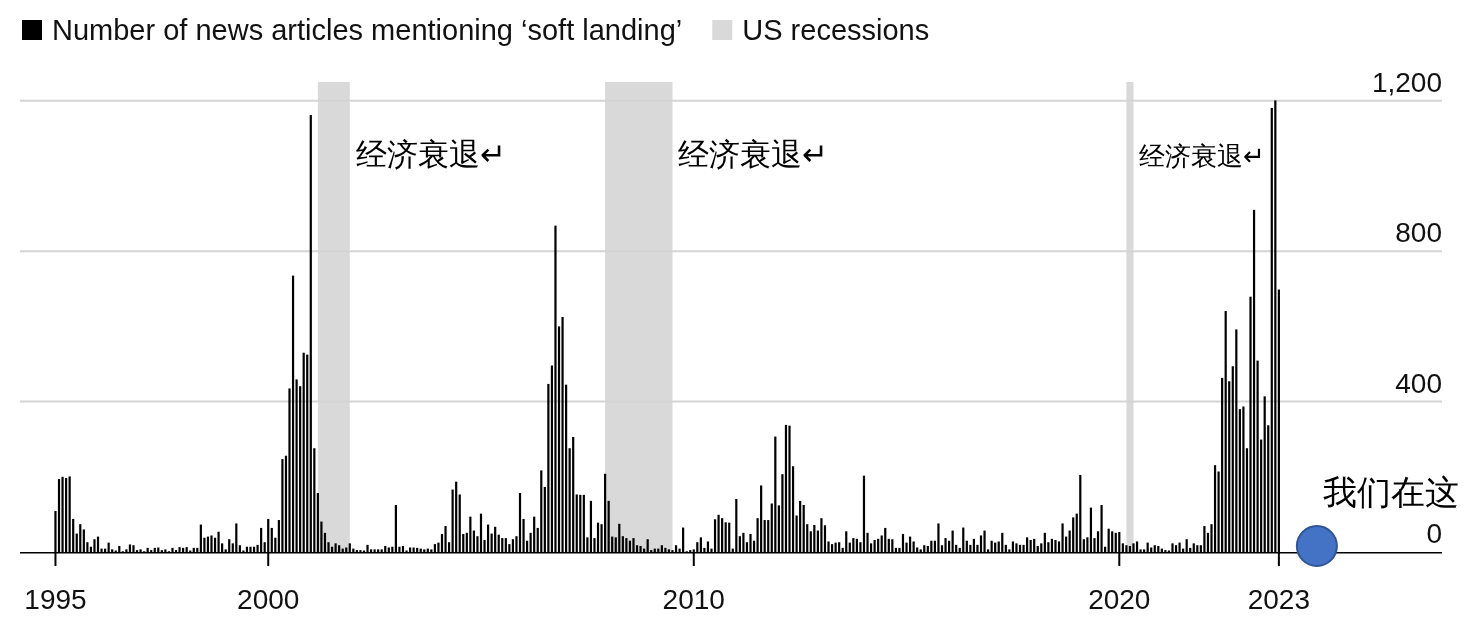  What do you see at coordinates (1390, 492) in the screenshot?
I see `annotation: 我们在这` at bounding box center [1390, 492].